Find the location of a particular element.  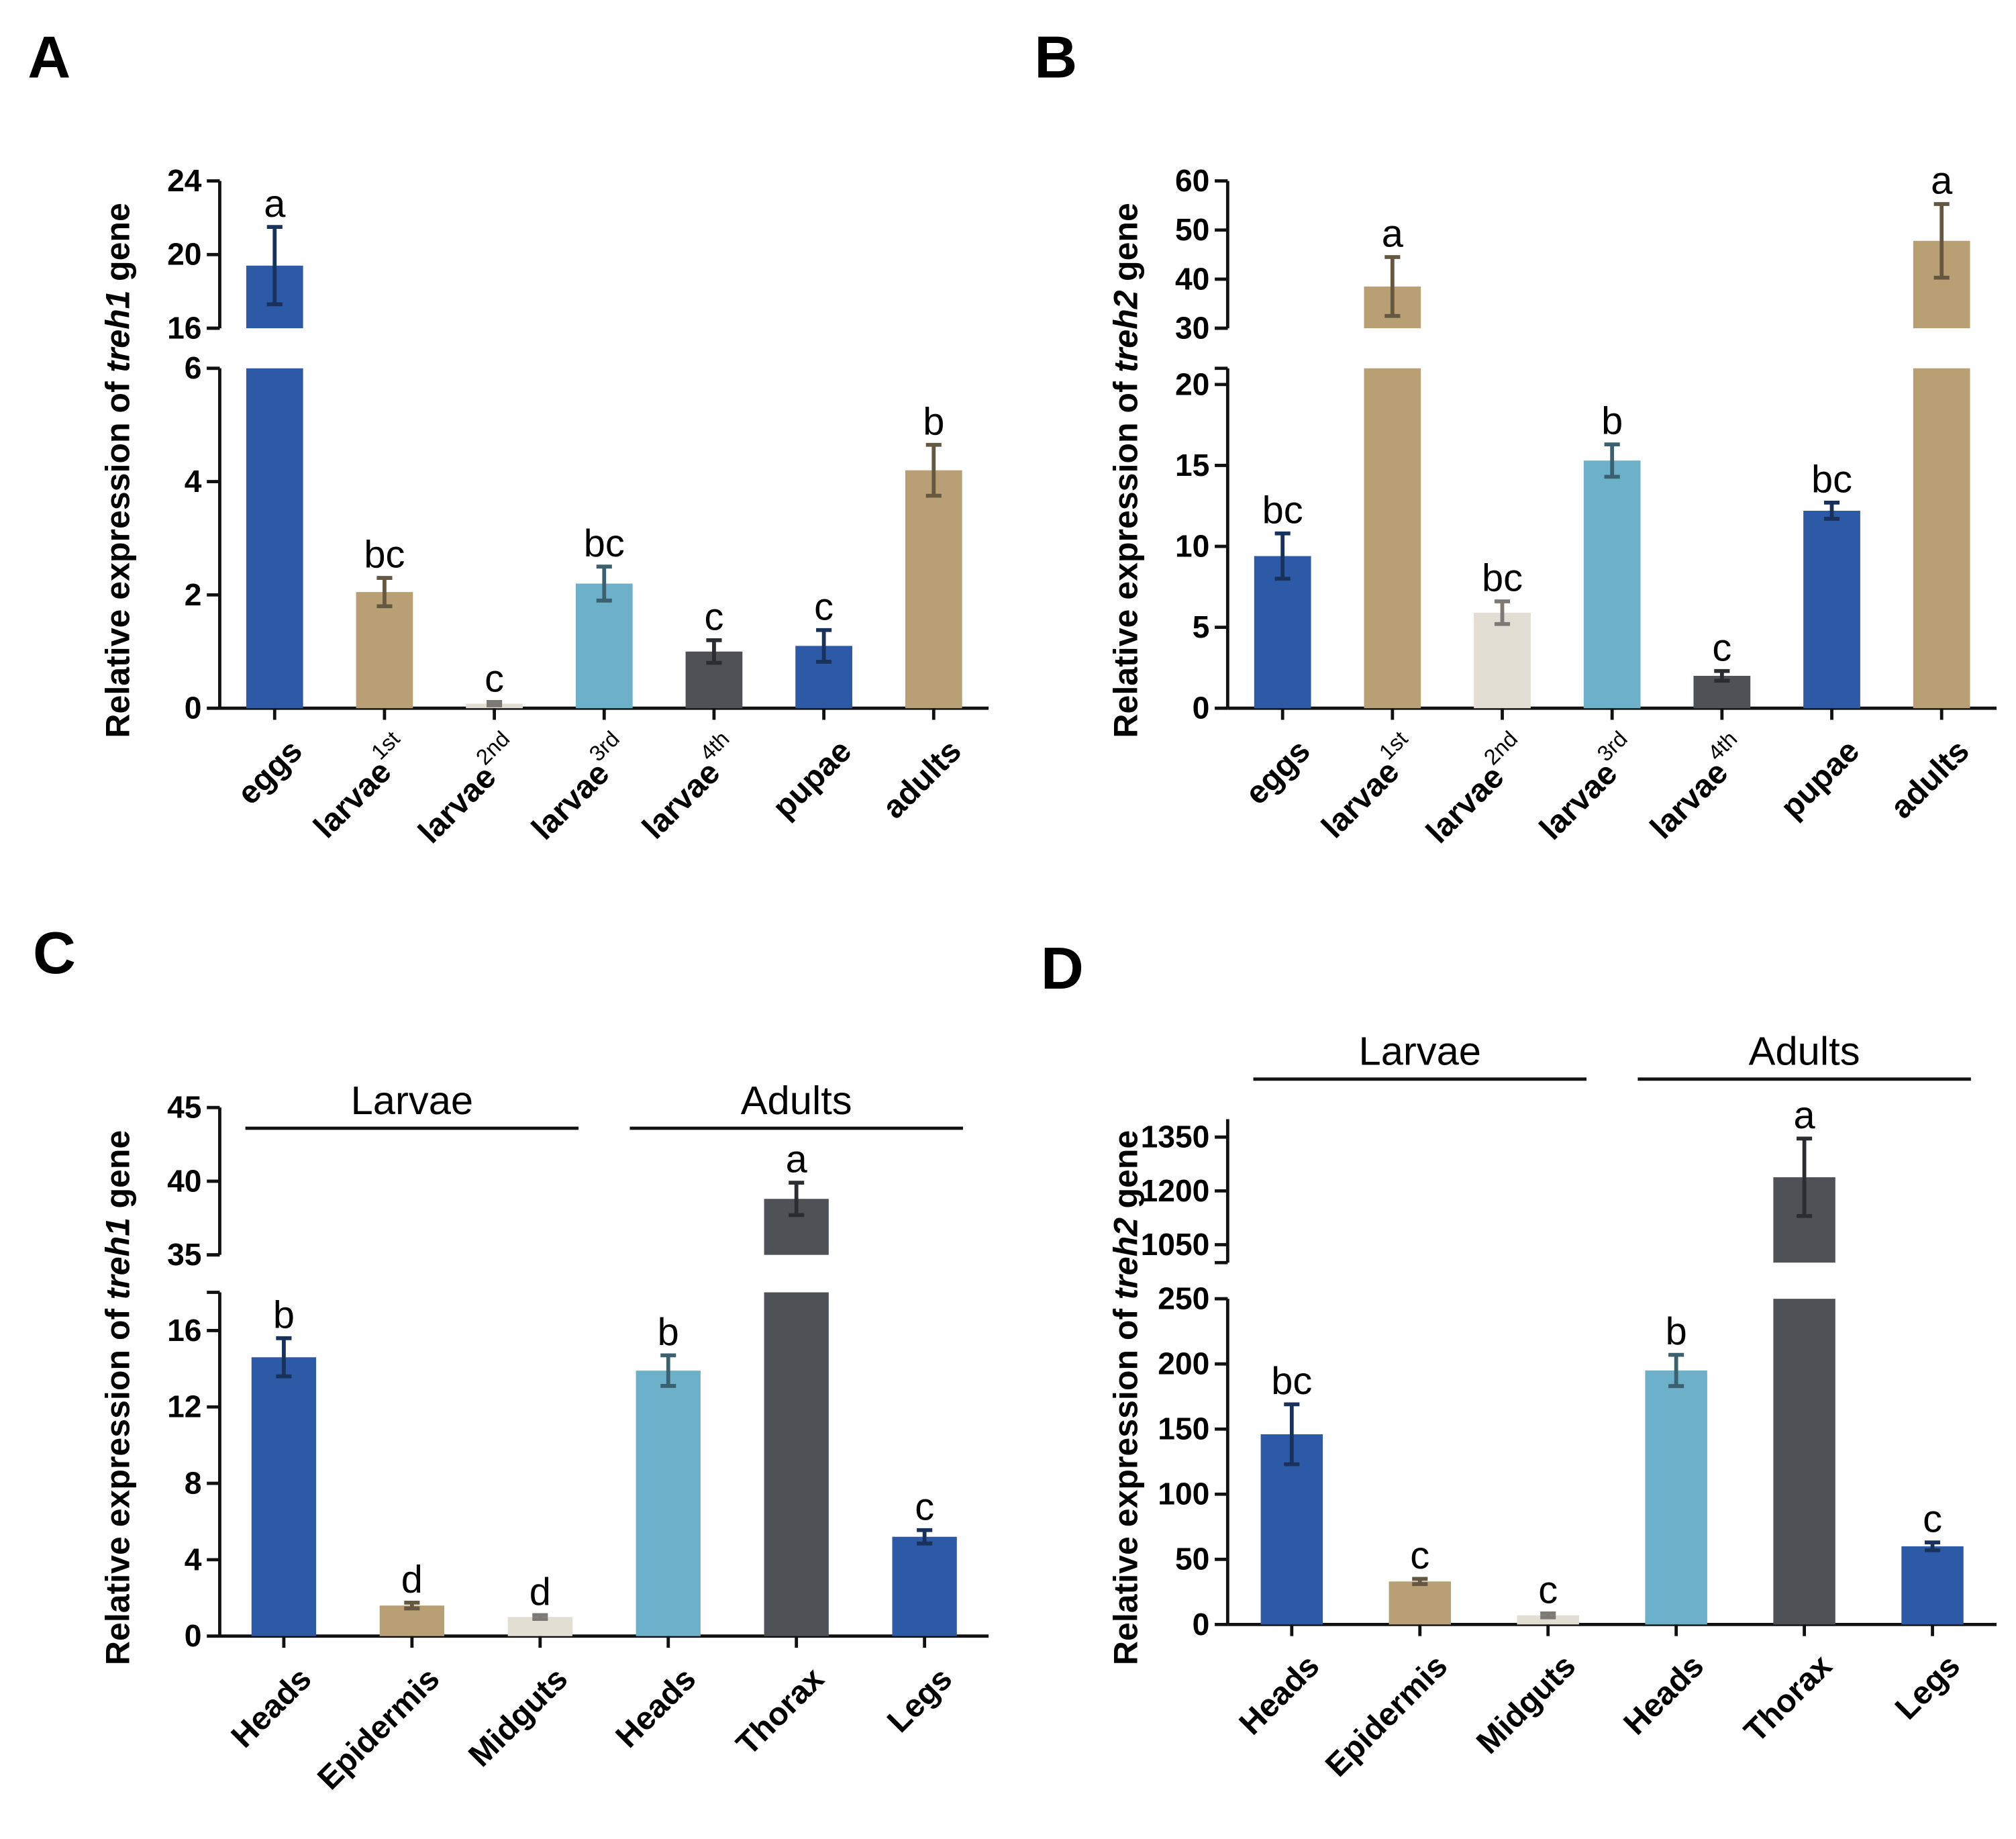

y-tick-label: 10 is located at coordinates (1192, 545).